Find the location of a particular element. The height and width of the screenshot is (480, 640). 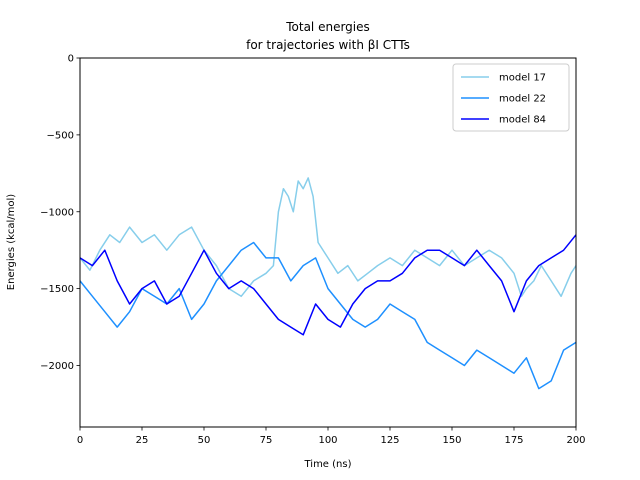

x-tick-label: 175 is located at coordinates (513, 440).